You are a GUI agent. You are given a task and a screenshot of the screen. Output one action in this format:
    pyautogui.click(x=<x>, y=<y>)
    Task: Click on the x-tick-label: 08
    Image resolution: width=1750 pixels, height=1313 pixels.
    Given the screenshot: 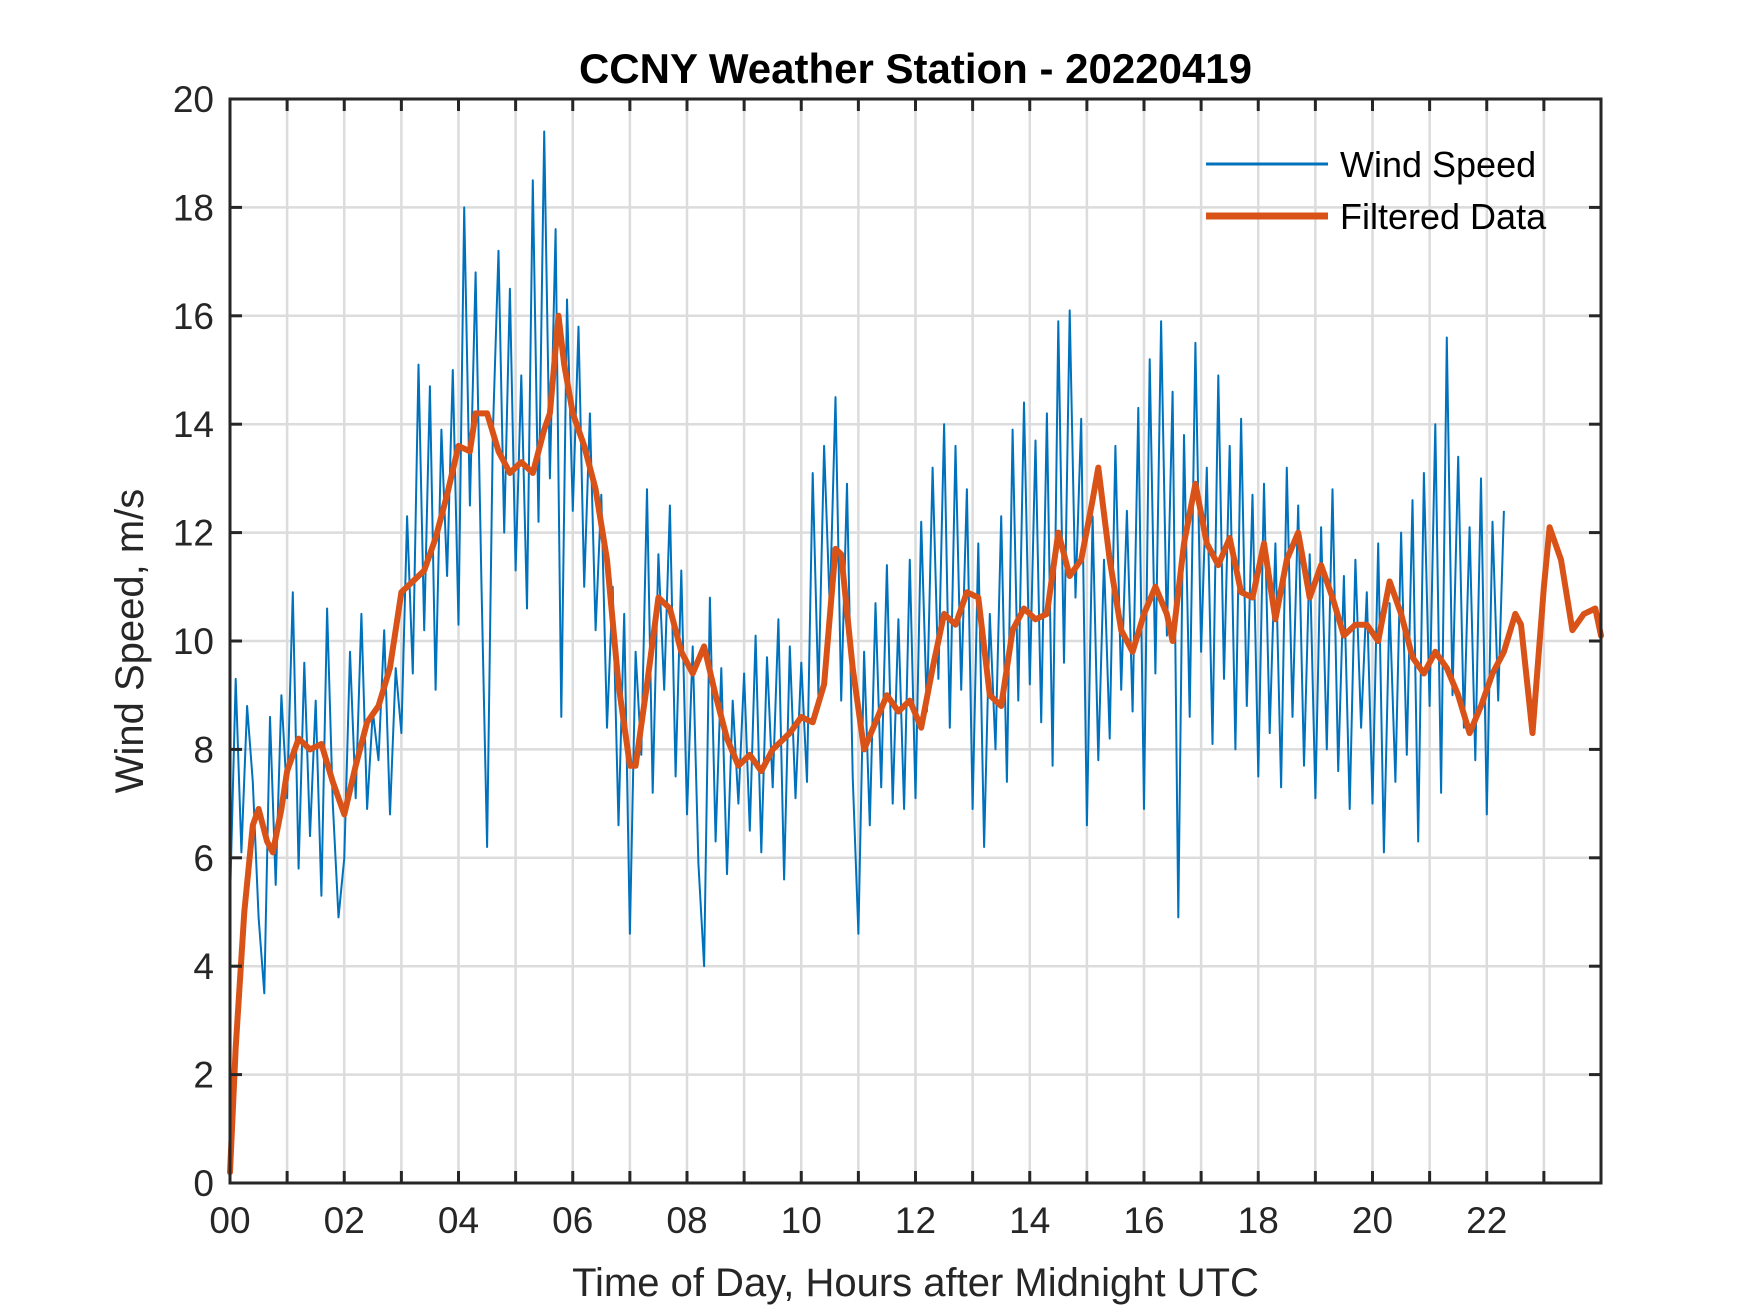 What is the action you would take?
    pyautogui.click(x=686, y=1220)
    